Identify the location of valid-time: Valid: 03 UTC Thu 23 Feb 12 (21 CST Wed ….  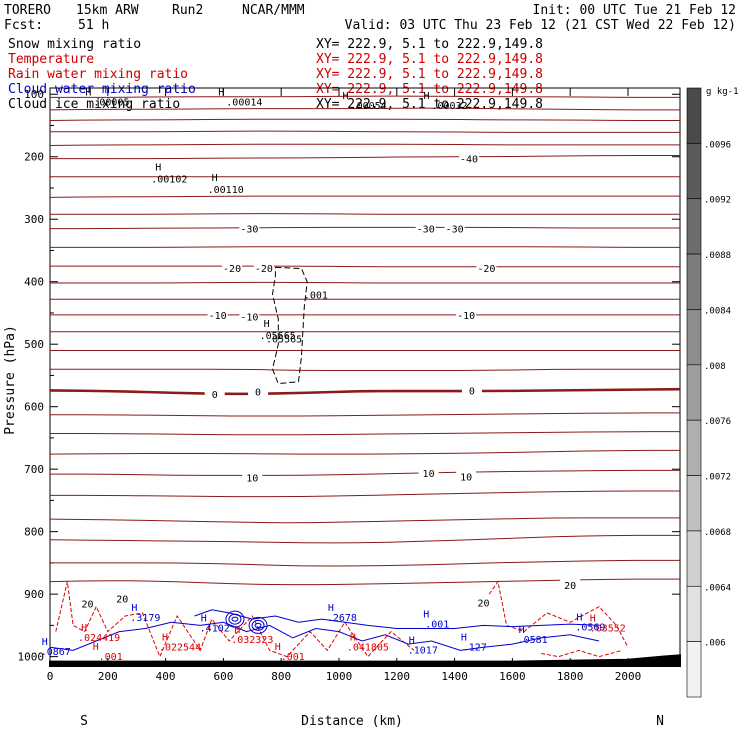
(540, 25).